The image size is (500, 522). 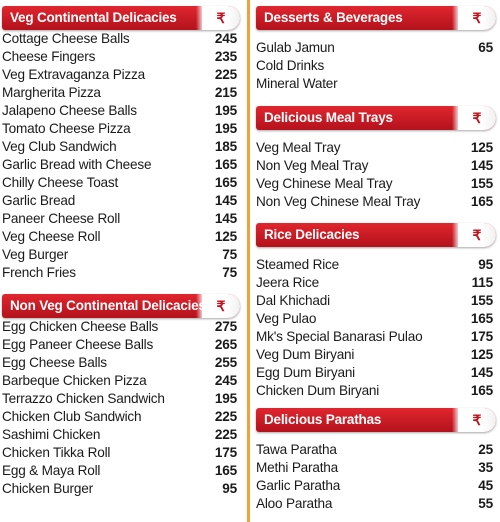 I want to click on menu-item-name: Methi Paratha, so click(x=297, y=467).